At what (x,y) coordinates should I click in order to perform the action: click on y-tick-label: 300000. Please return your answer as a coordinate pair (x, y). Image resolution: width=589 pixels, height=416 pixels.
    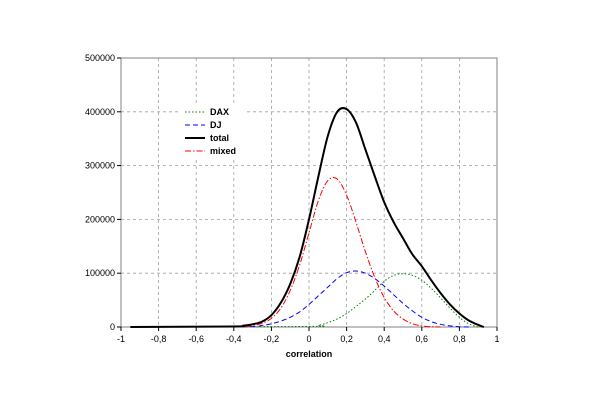
    Looking at the image, I should click on (100, 166).